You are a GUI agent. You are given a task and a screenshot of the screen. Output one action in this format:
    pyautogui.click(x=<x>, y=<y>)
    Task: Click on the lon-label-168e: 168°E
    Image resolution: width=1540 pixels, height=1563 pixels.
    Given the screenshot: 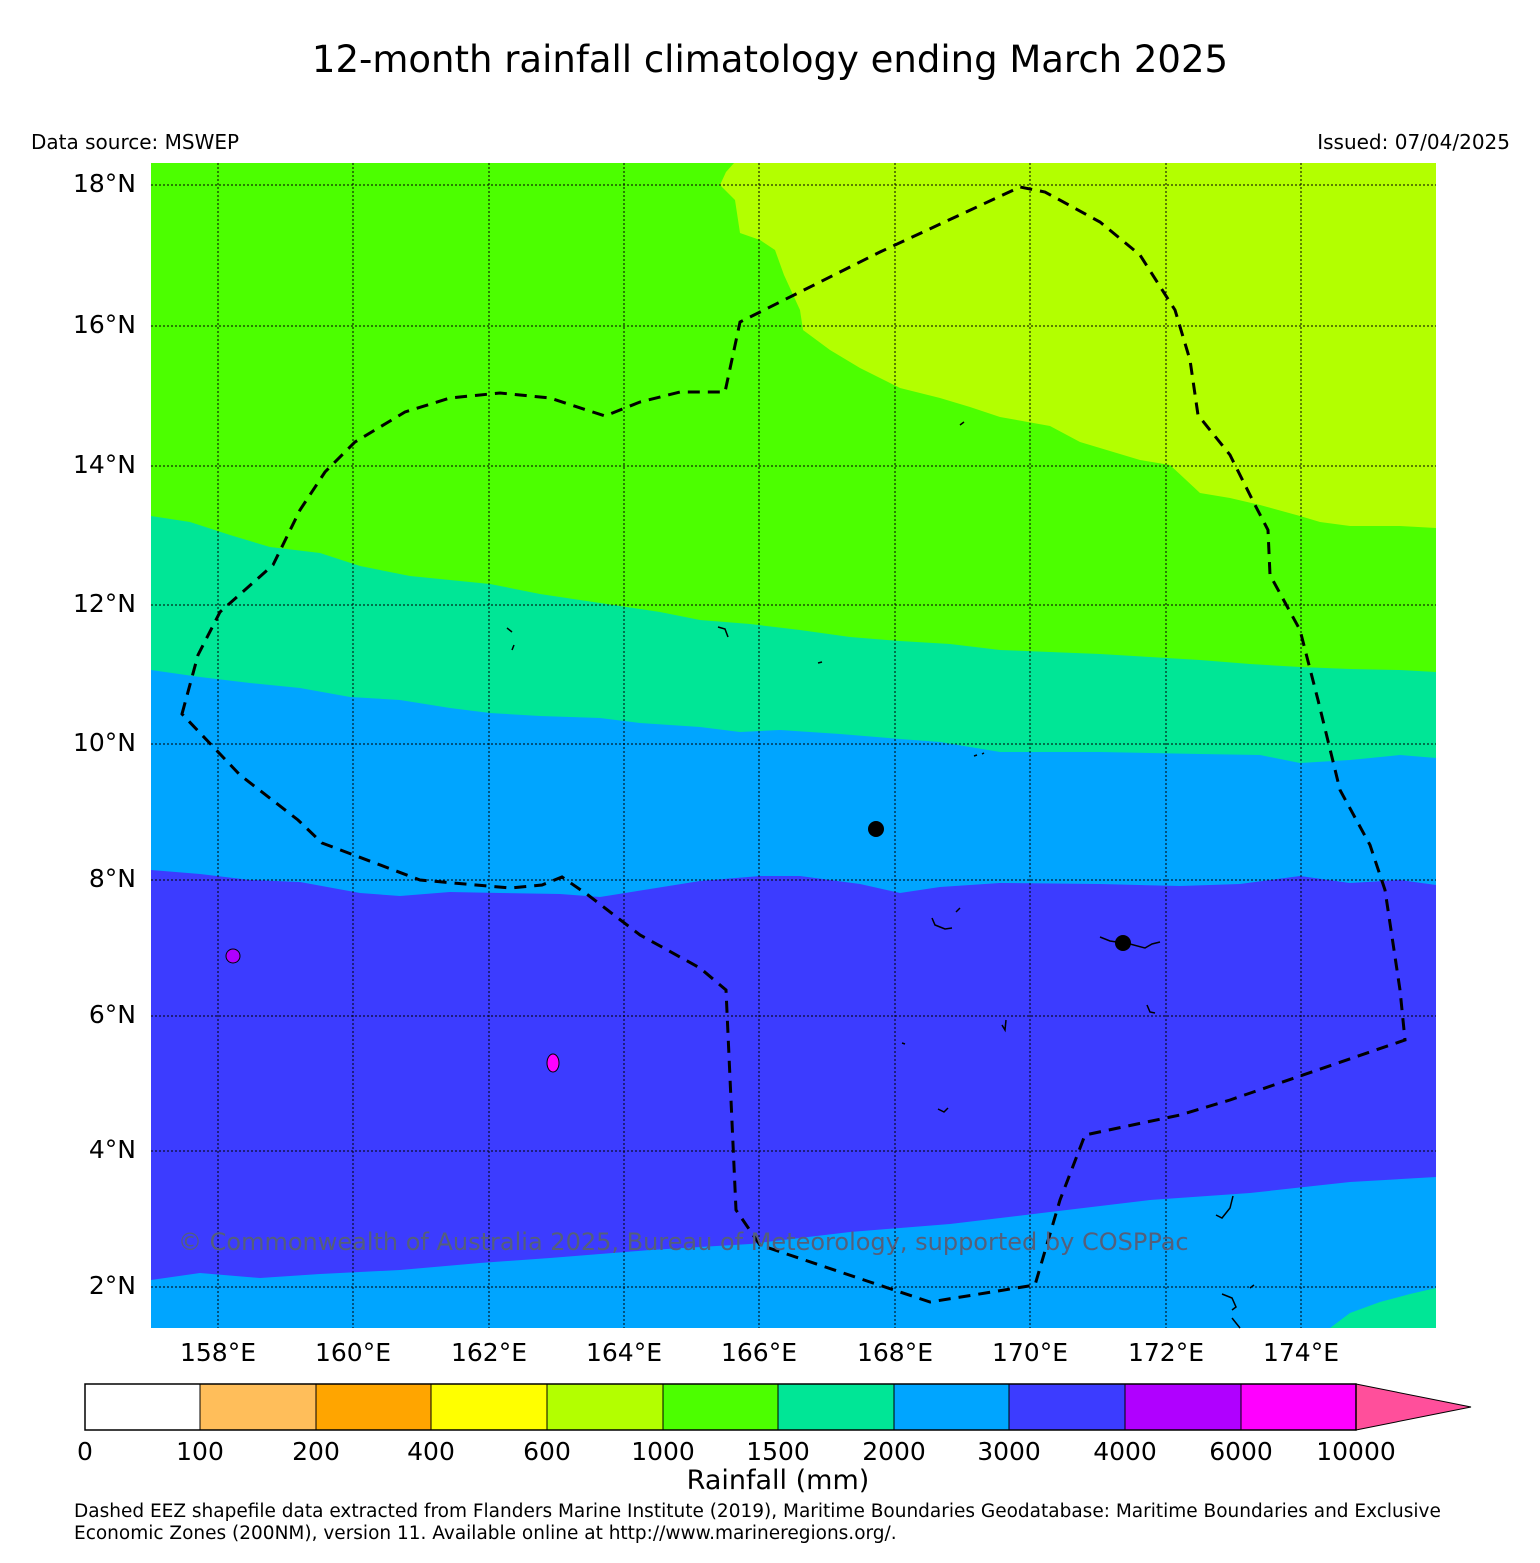 What is the action you would take?
    pyautogui.click(x=894, y=1352)
    